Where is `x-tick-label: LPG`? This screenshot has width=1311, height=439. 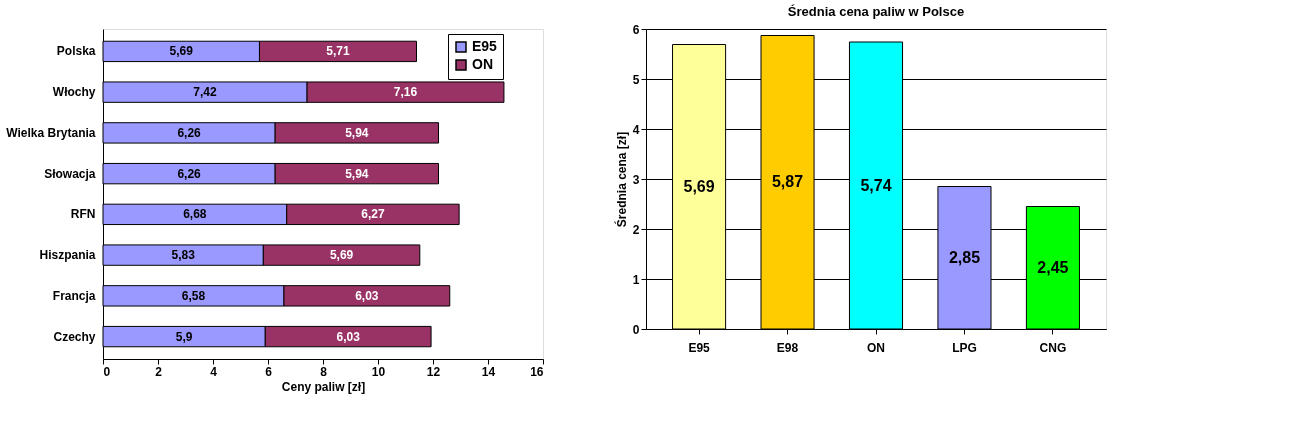
x-tick-label: LPG is located at coordinates (964, 347).